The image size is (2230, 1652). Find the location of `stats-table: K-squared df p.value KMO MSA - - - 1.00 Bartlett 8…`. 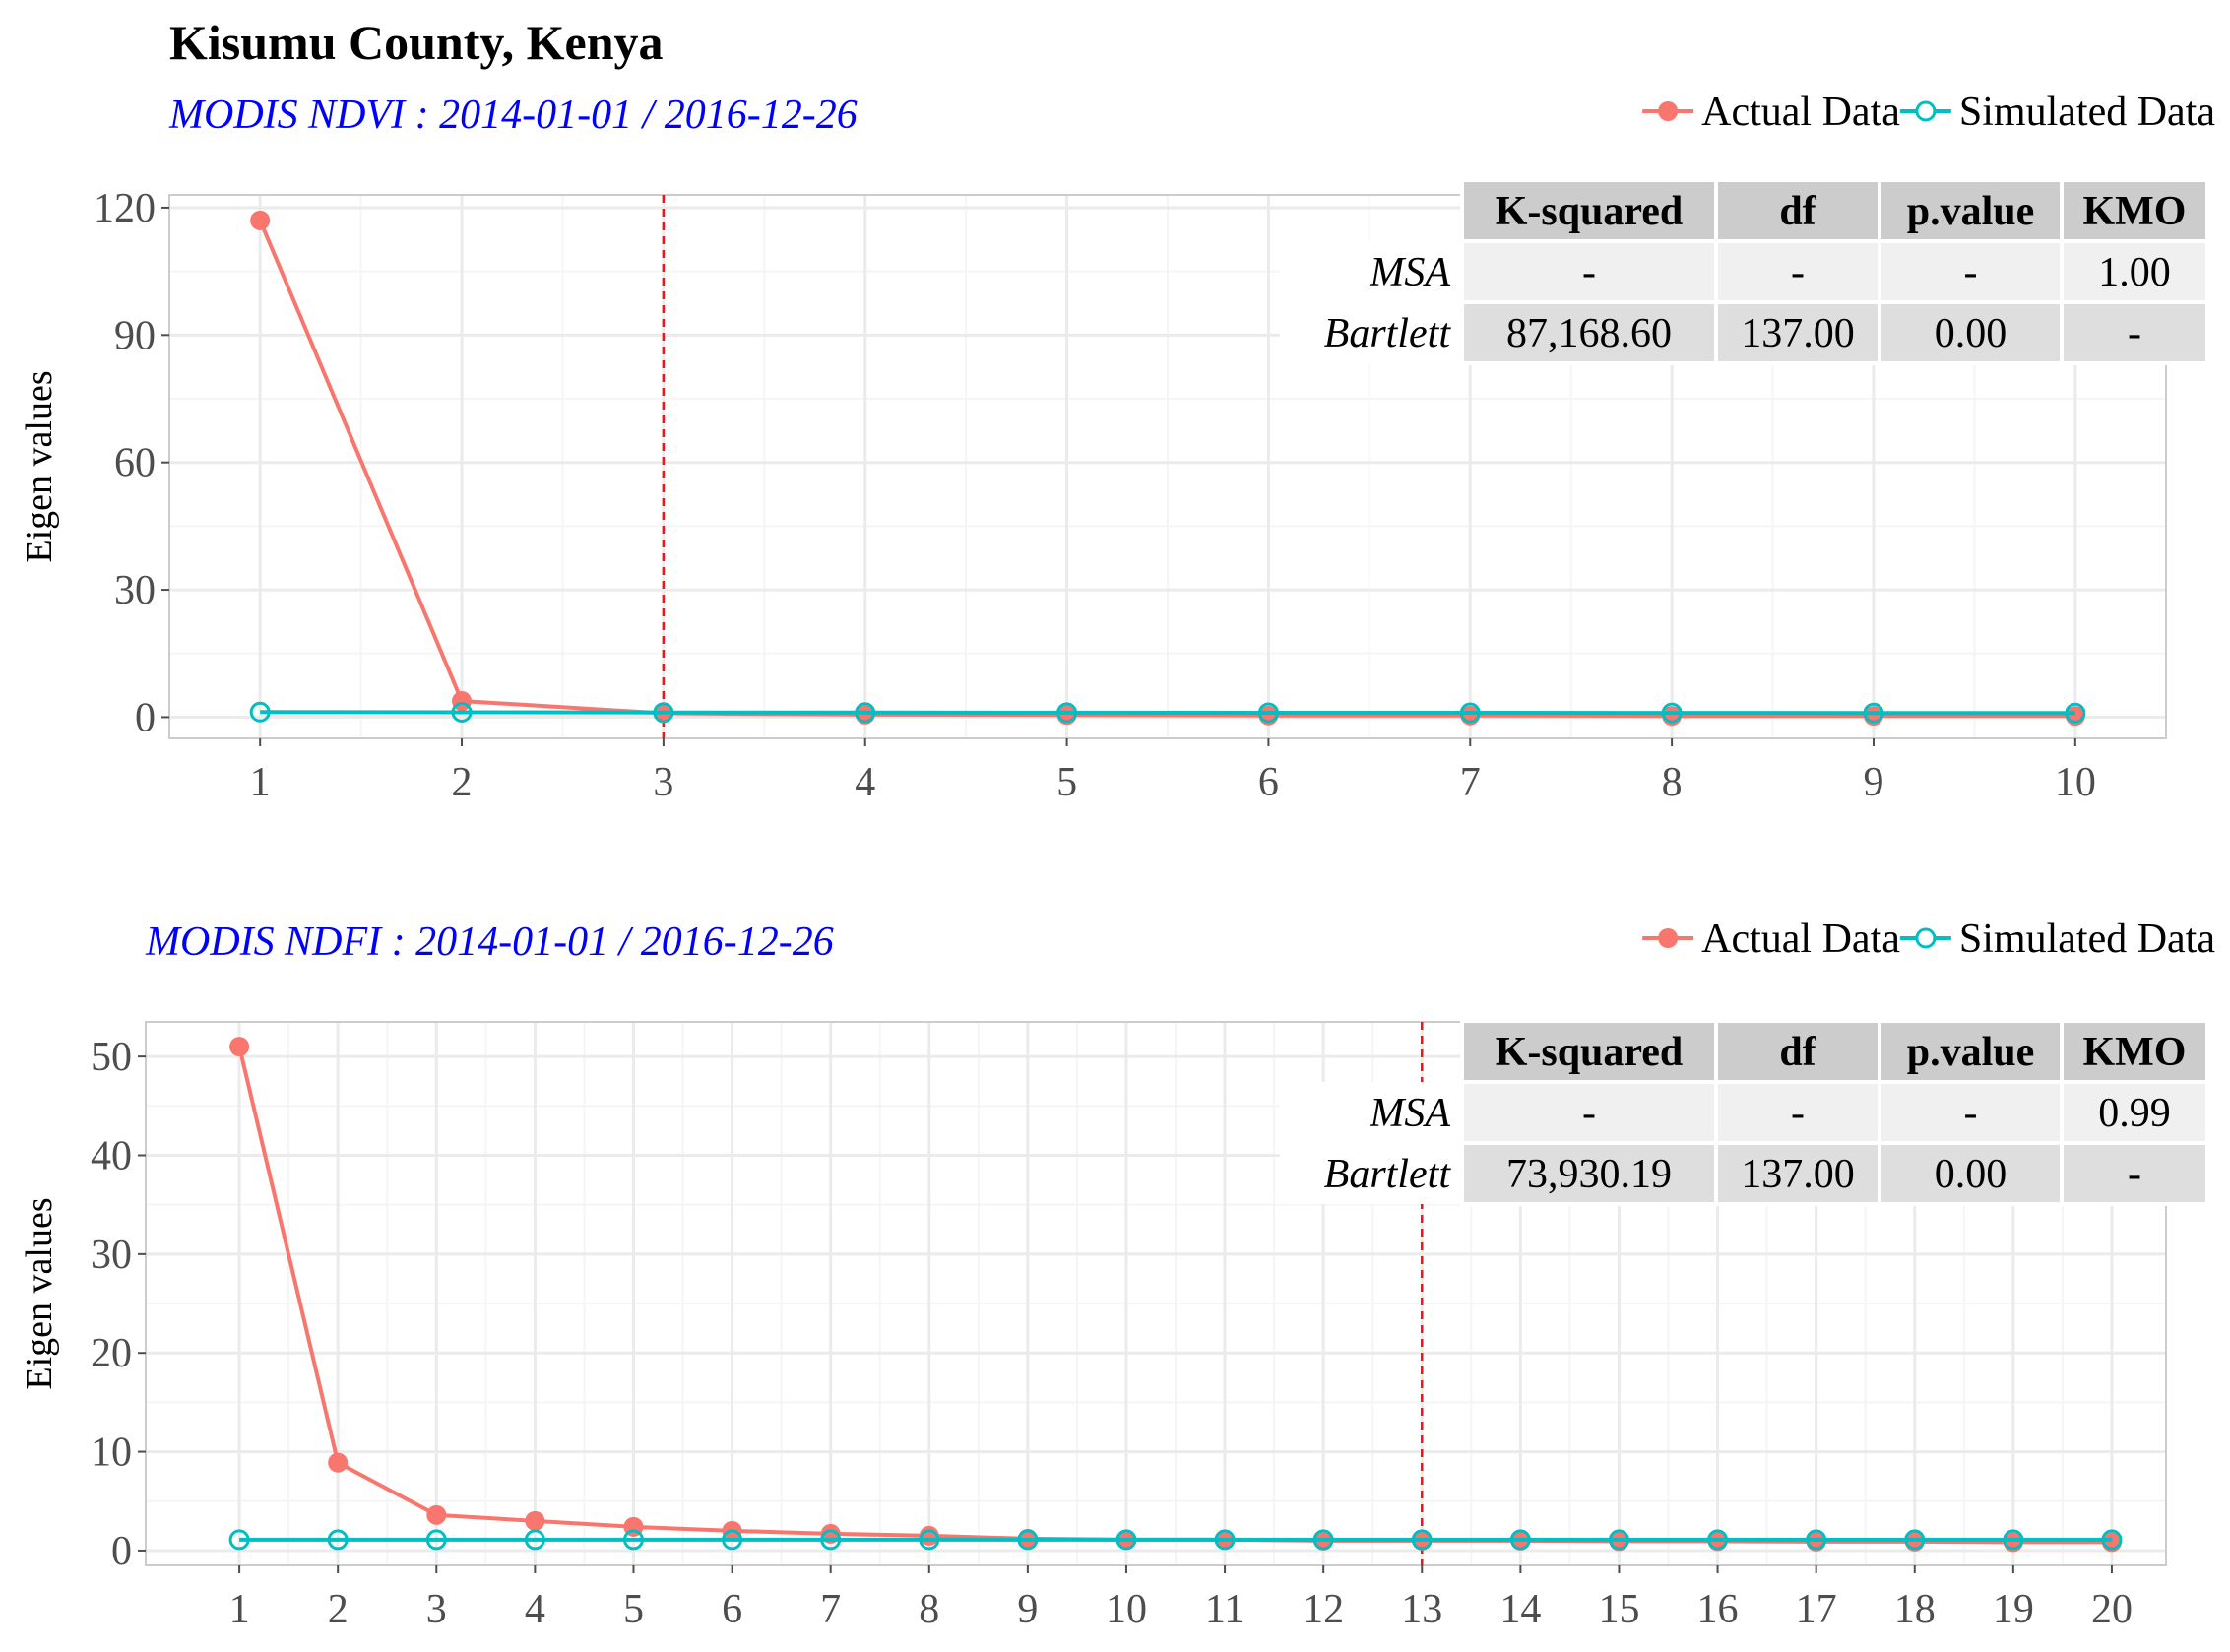

stats-table: K-squared df p.value KMO MSA - - - 1.00 Bartlett 8… is located at coordinates (1744, 271).